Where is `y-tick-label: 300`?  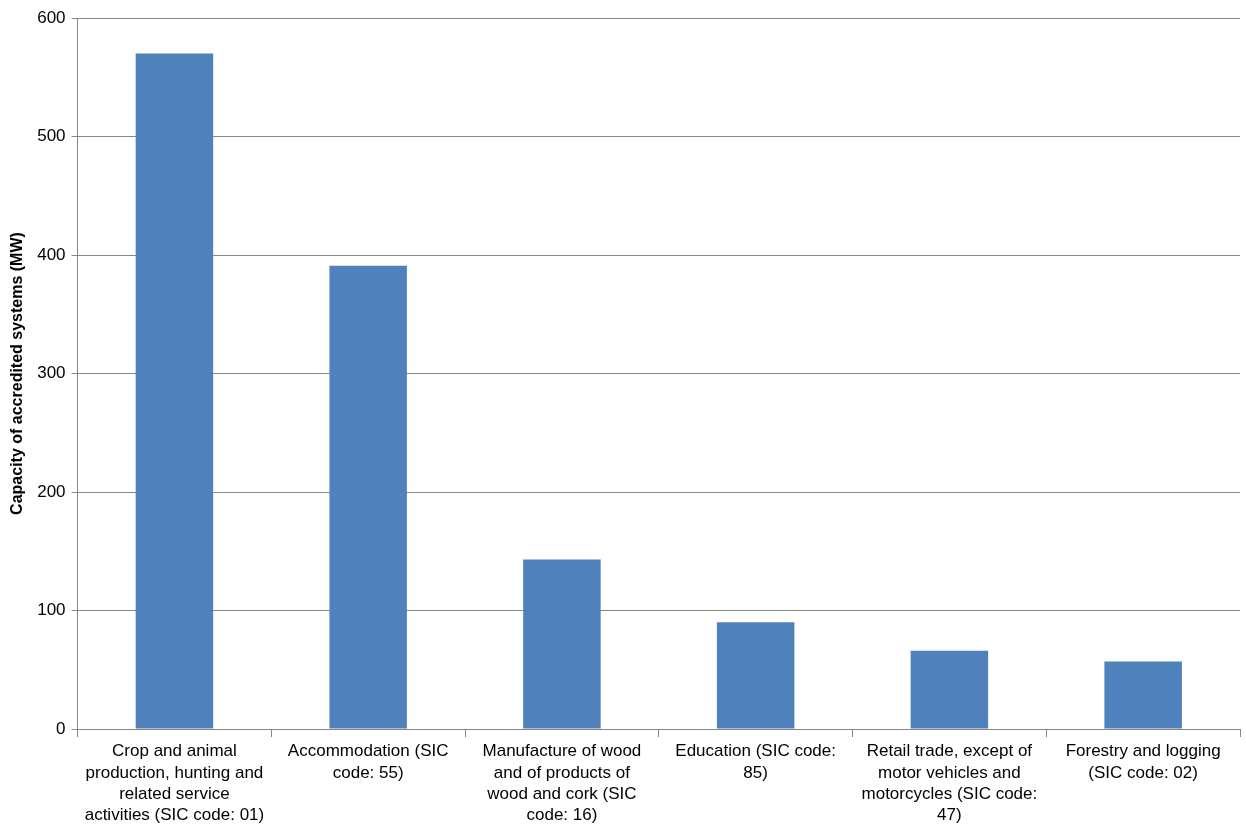 y-tick-label: 300 is located at coordinates (51, 373).